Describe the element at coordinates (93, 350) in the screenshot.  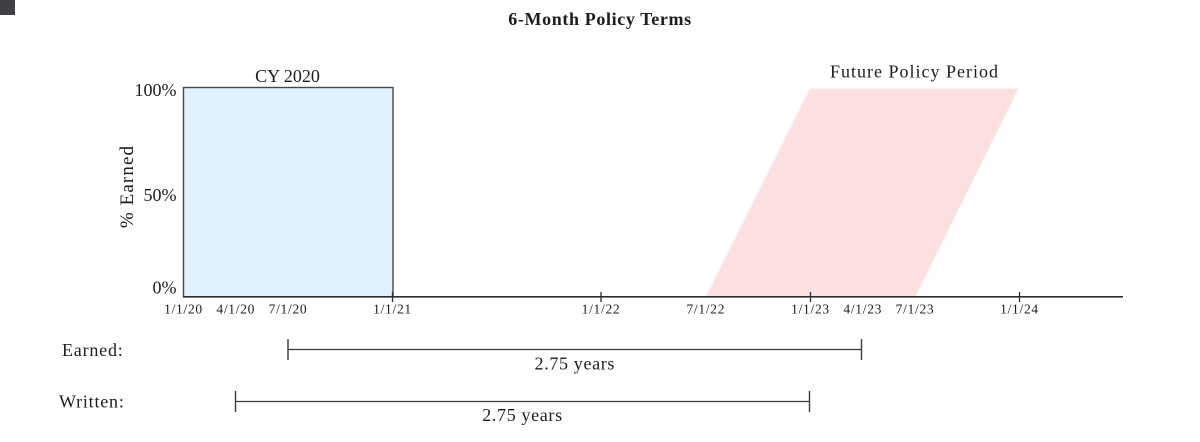
I see `svg-text: Earned:` at that location.